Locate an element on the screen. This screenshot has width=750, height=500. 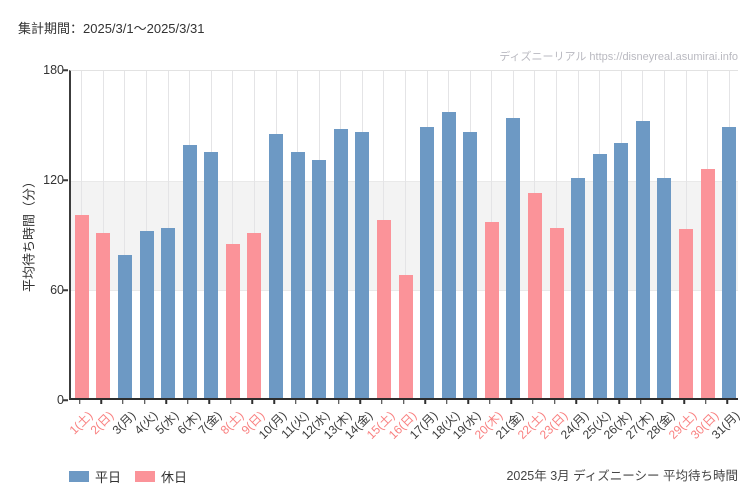
legend-weekday-label: 平日 is located at coordinates (108, 477).